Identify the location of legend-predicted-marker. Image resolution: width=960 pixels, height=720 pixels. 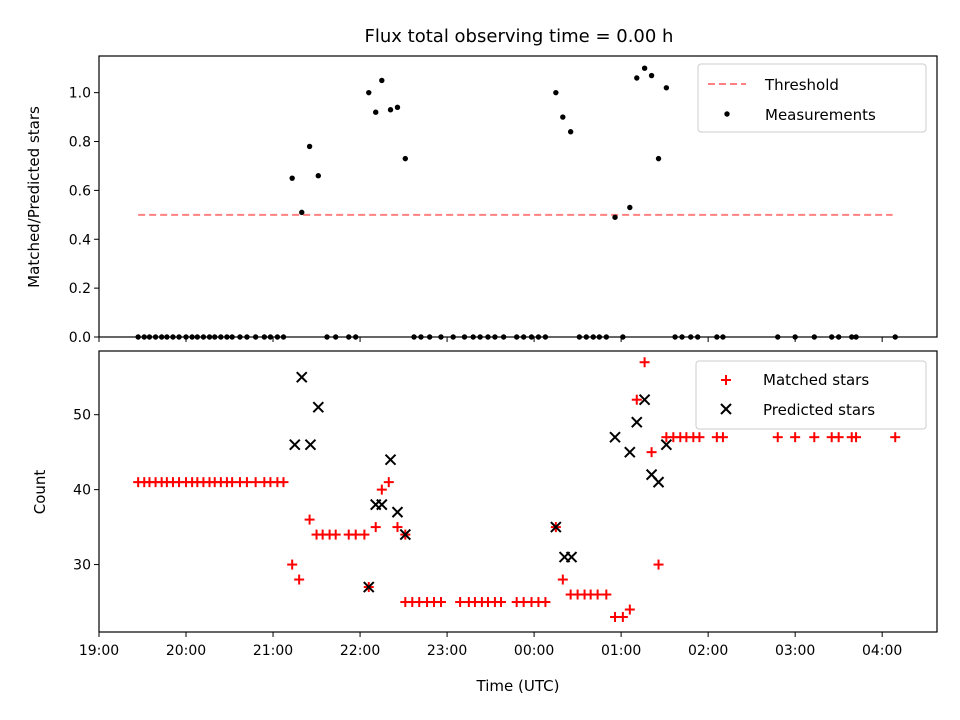
(726, 409).